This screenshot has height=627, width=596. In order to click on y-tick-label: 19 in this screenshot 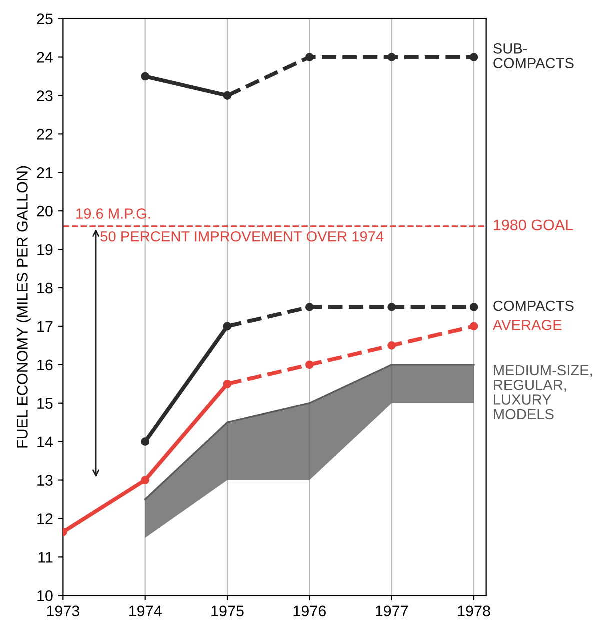, I will do `click(45, 250)`.